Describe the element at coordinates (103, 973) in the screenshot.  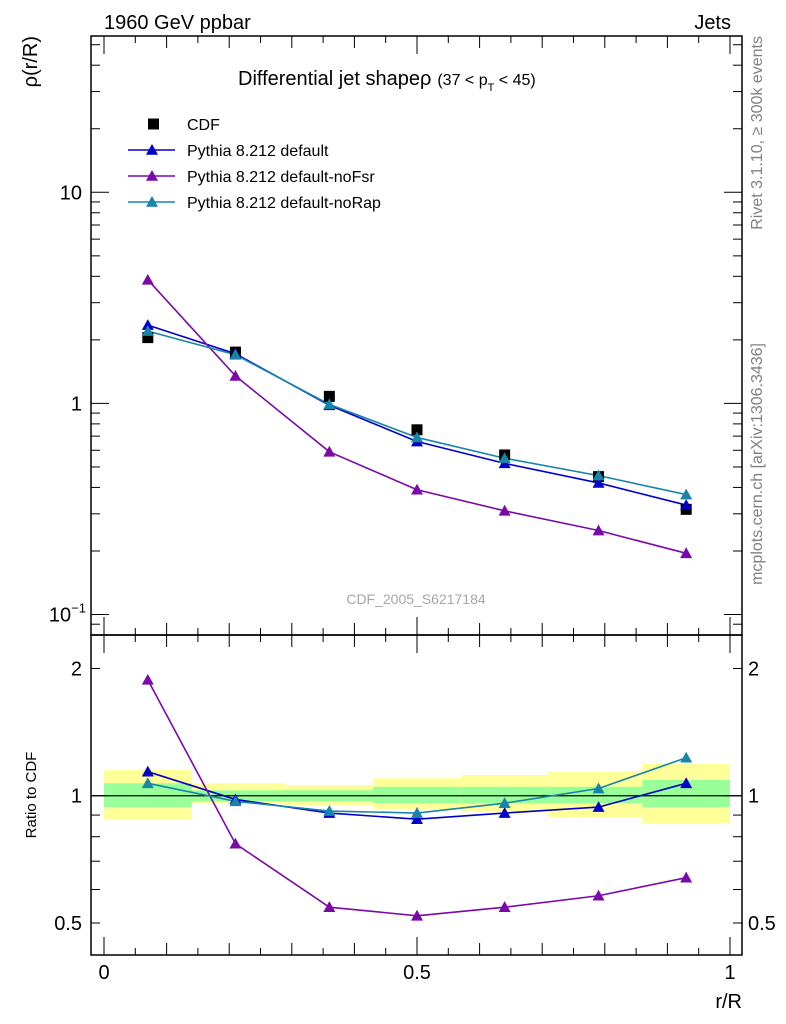
I see `x-tick-label: 0` at that location.